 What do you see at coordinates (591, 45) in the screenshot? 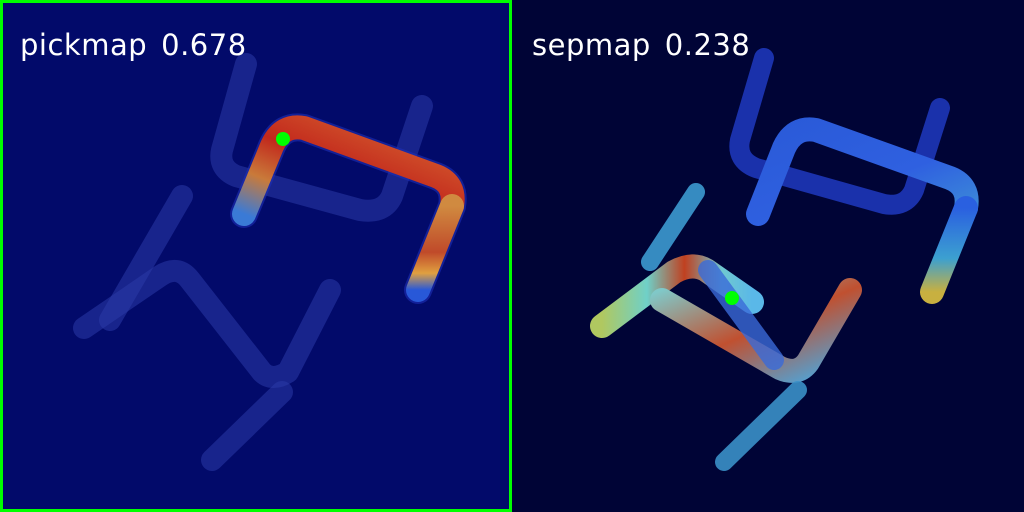
I see `sepmap-name: sepmap` at bounding box center [591, 45].